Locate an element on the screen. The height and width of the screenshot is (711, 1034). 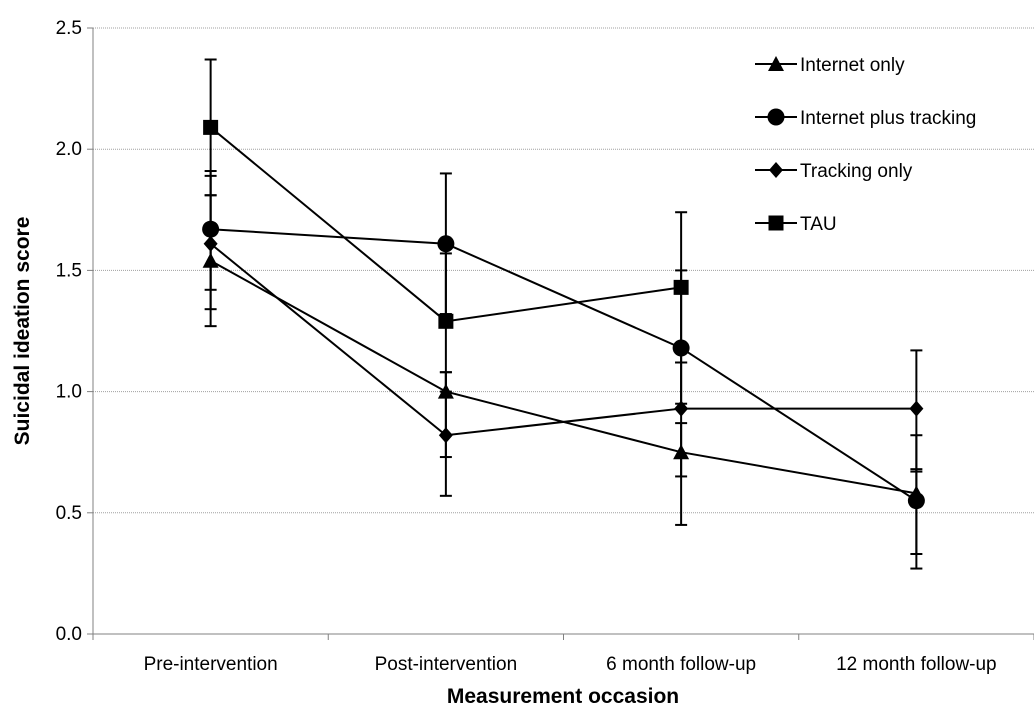
y-tick-label: 0.0 is located at coordinates (69, 634).